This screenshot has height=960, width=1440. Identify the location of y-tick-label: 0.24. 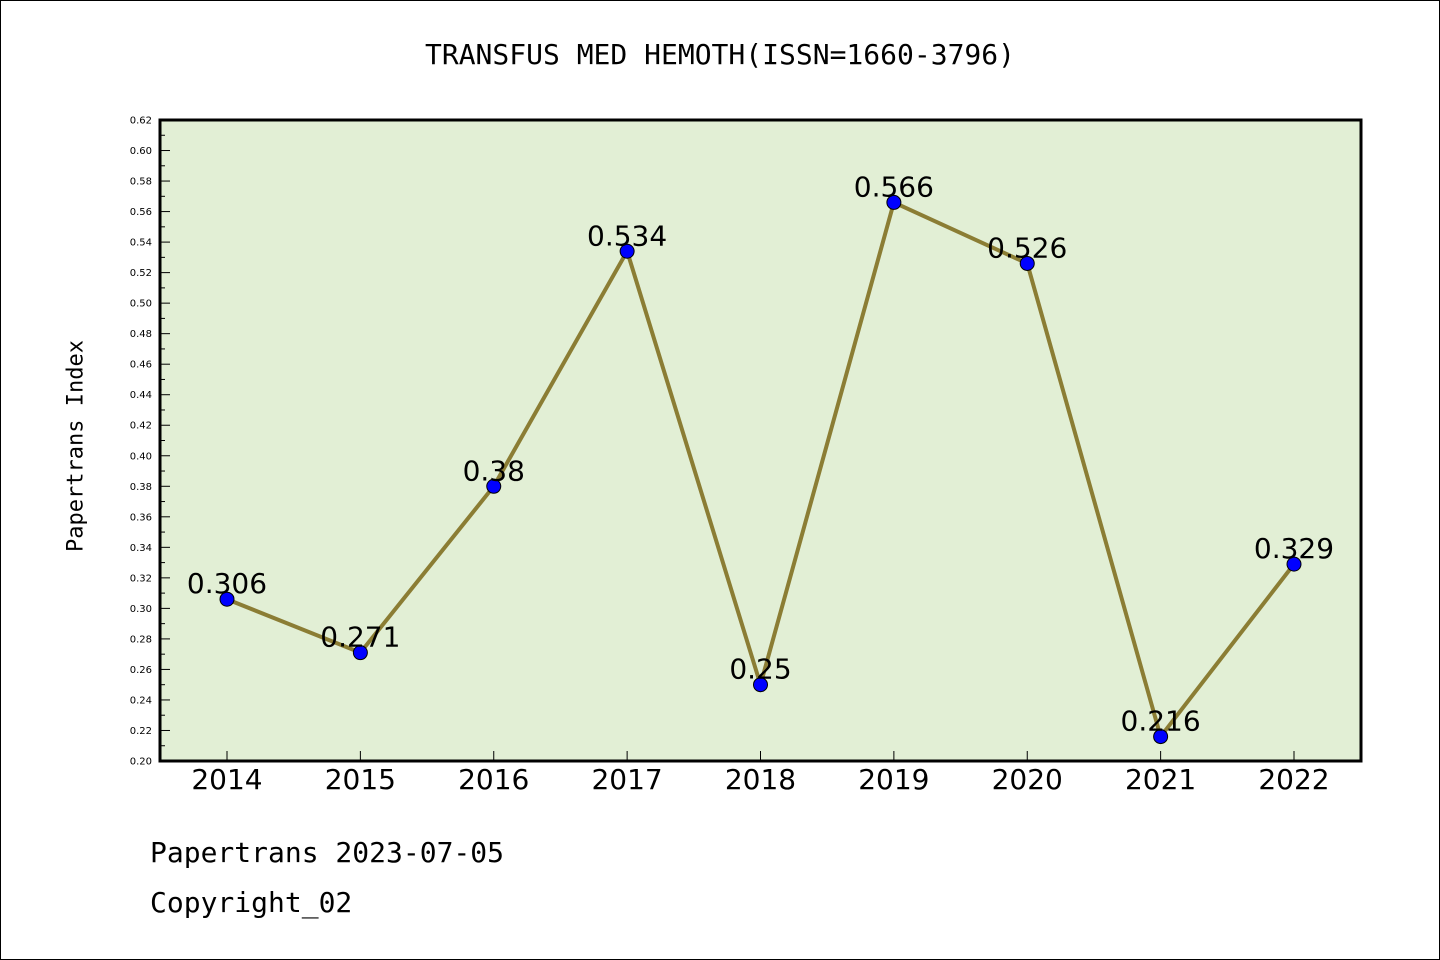
(141, 700).